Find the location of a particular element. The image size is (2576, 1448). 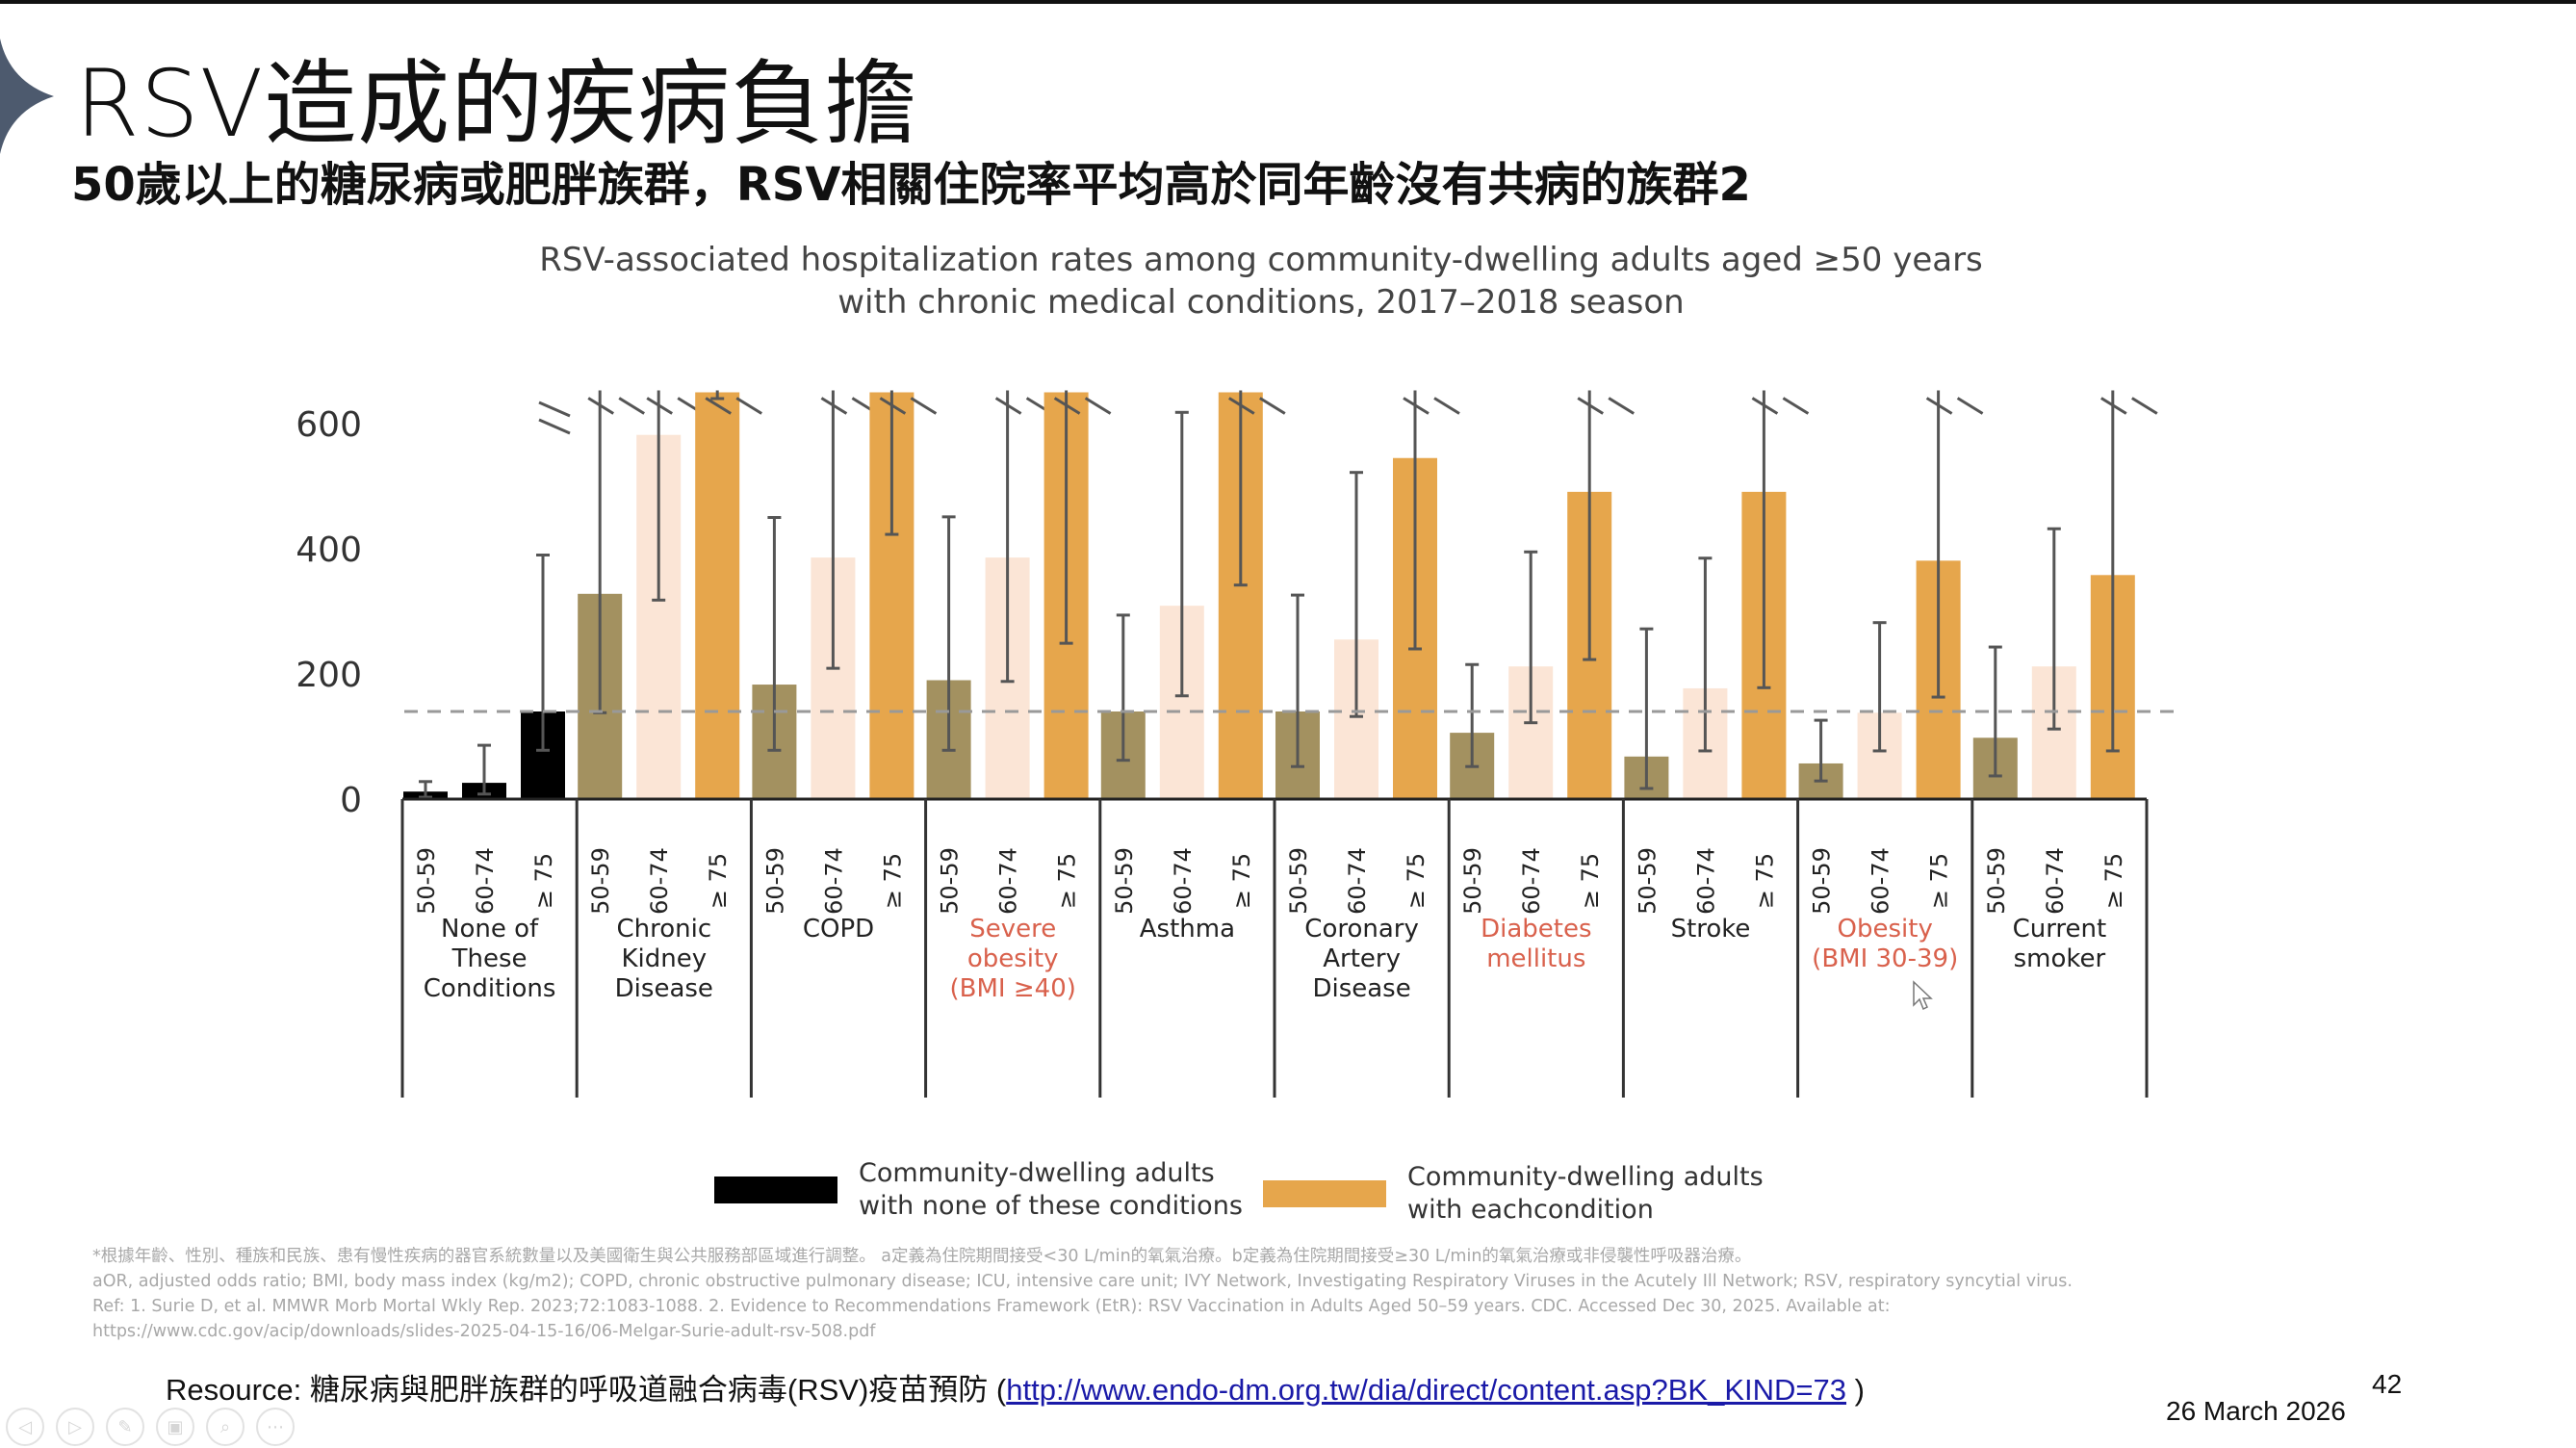

previous-icon: ◁ is located at coordinates (25, 1427).